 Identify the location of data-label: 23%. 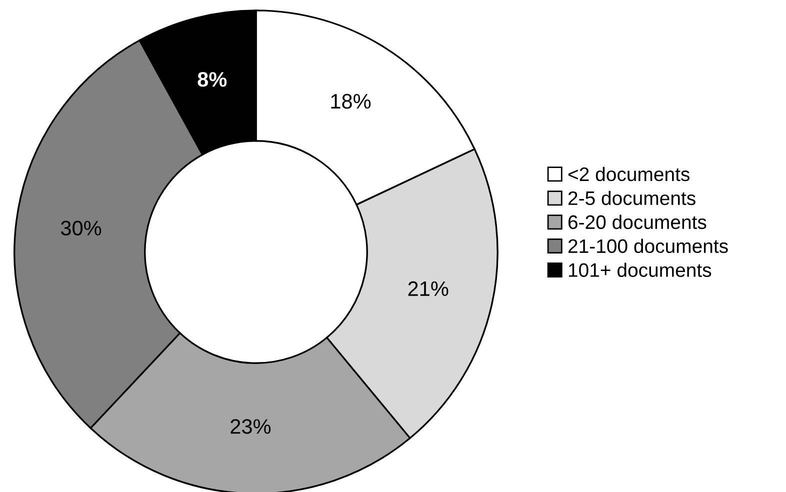
(250, 426).